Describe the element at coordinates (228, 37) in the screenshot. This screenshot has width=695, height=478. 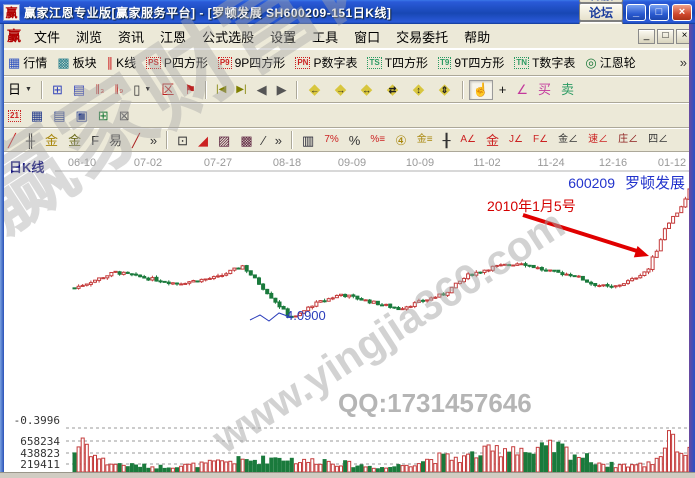
I see `menu-item-公式选股: 公式选股` at that location.